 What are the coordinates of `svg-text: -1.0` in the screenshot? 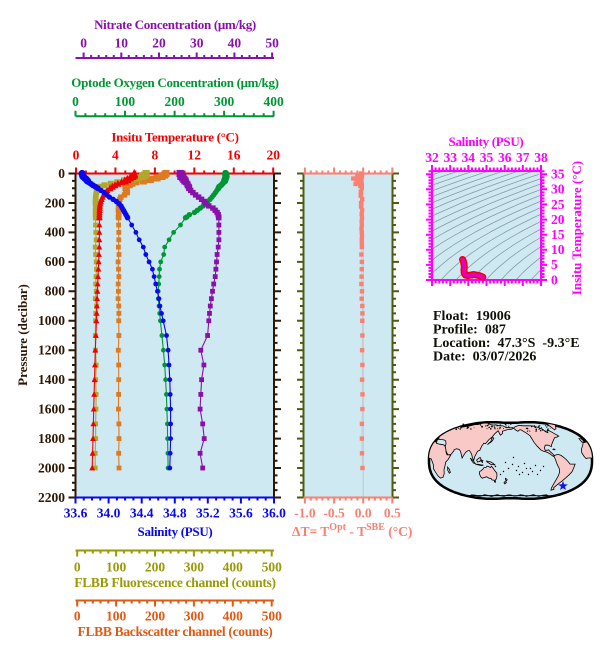 It's located at (305, 513).